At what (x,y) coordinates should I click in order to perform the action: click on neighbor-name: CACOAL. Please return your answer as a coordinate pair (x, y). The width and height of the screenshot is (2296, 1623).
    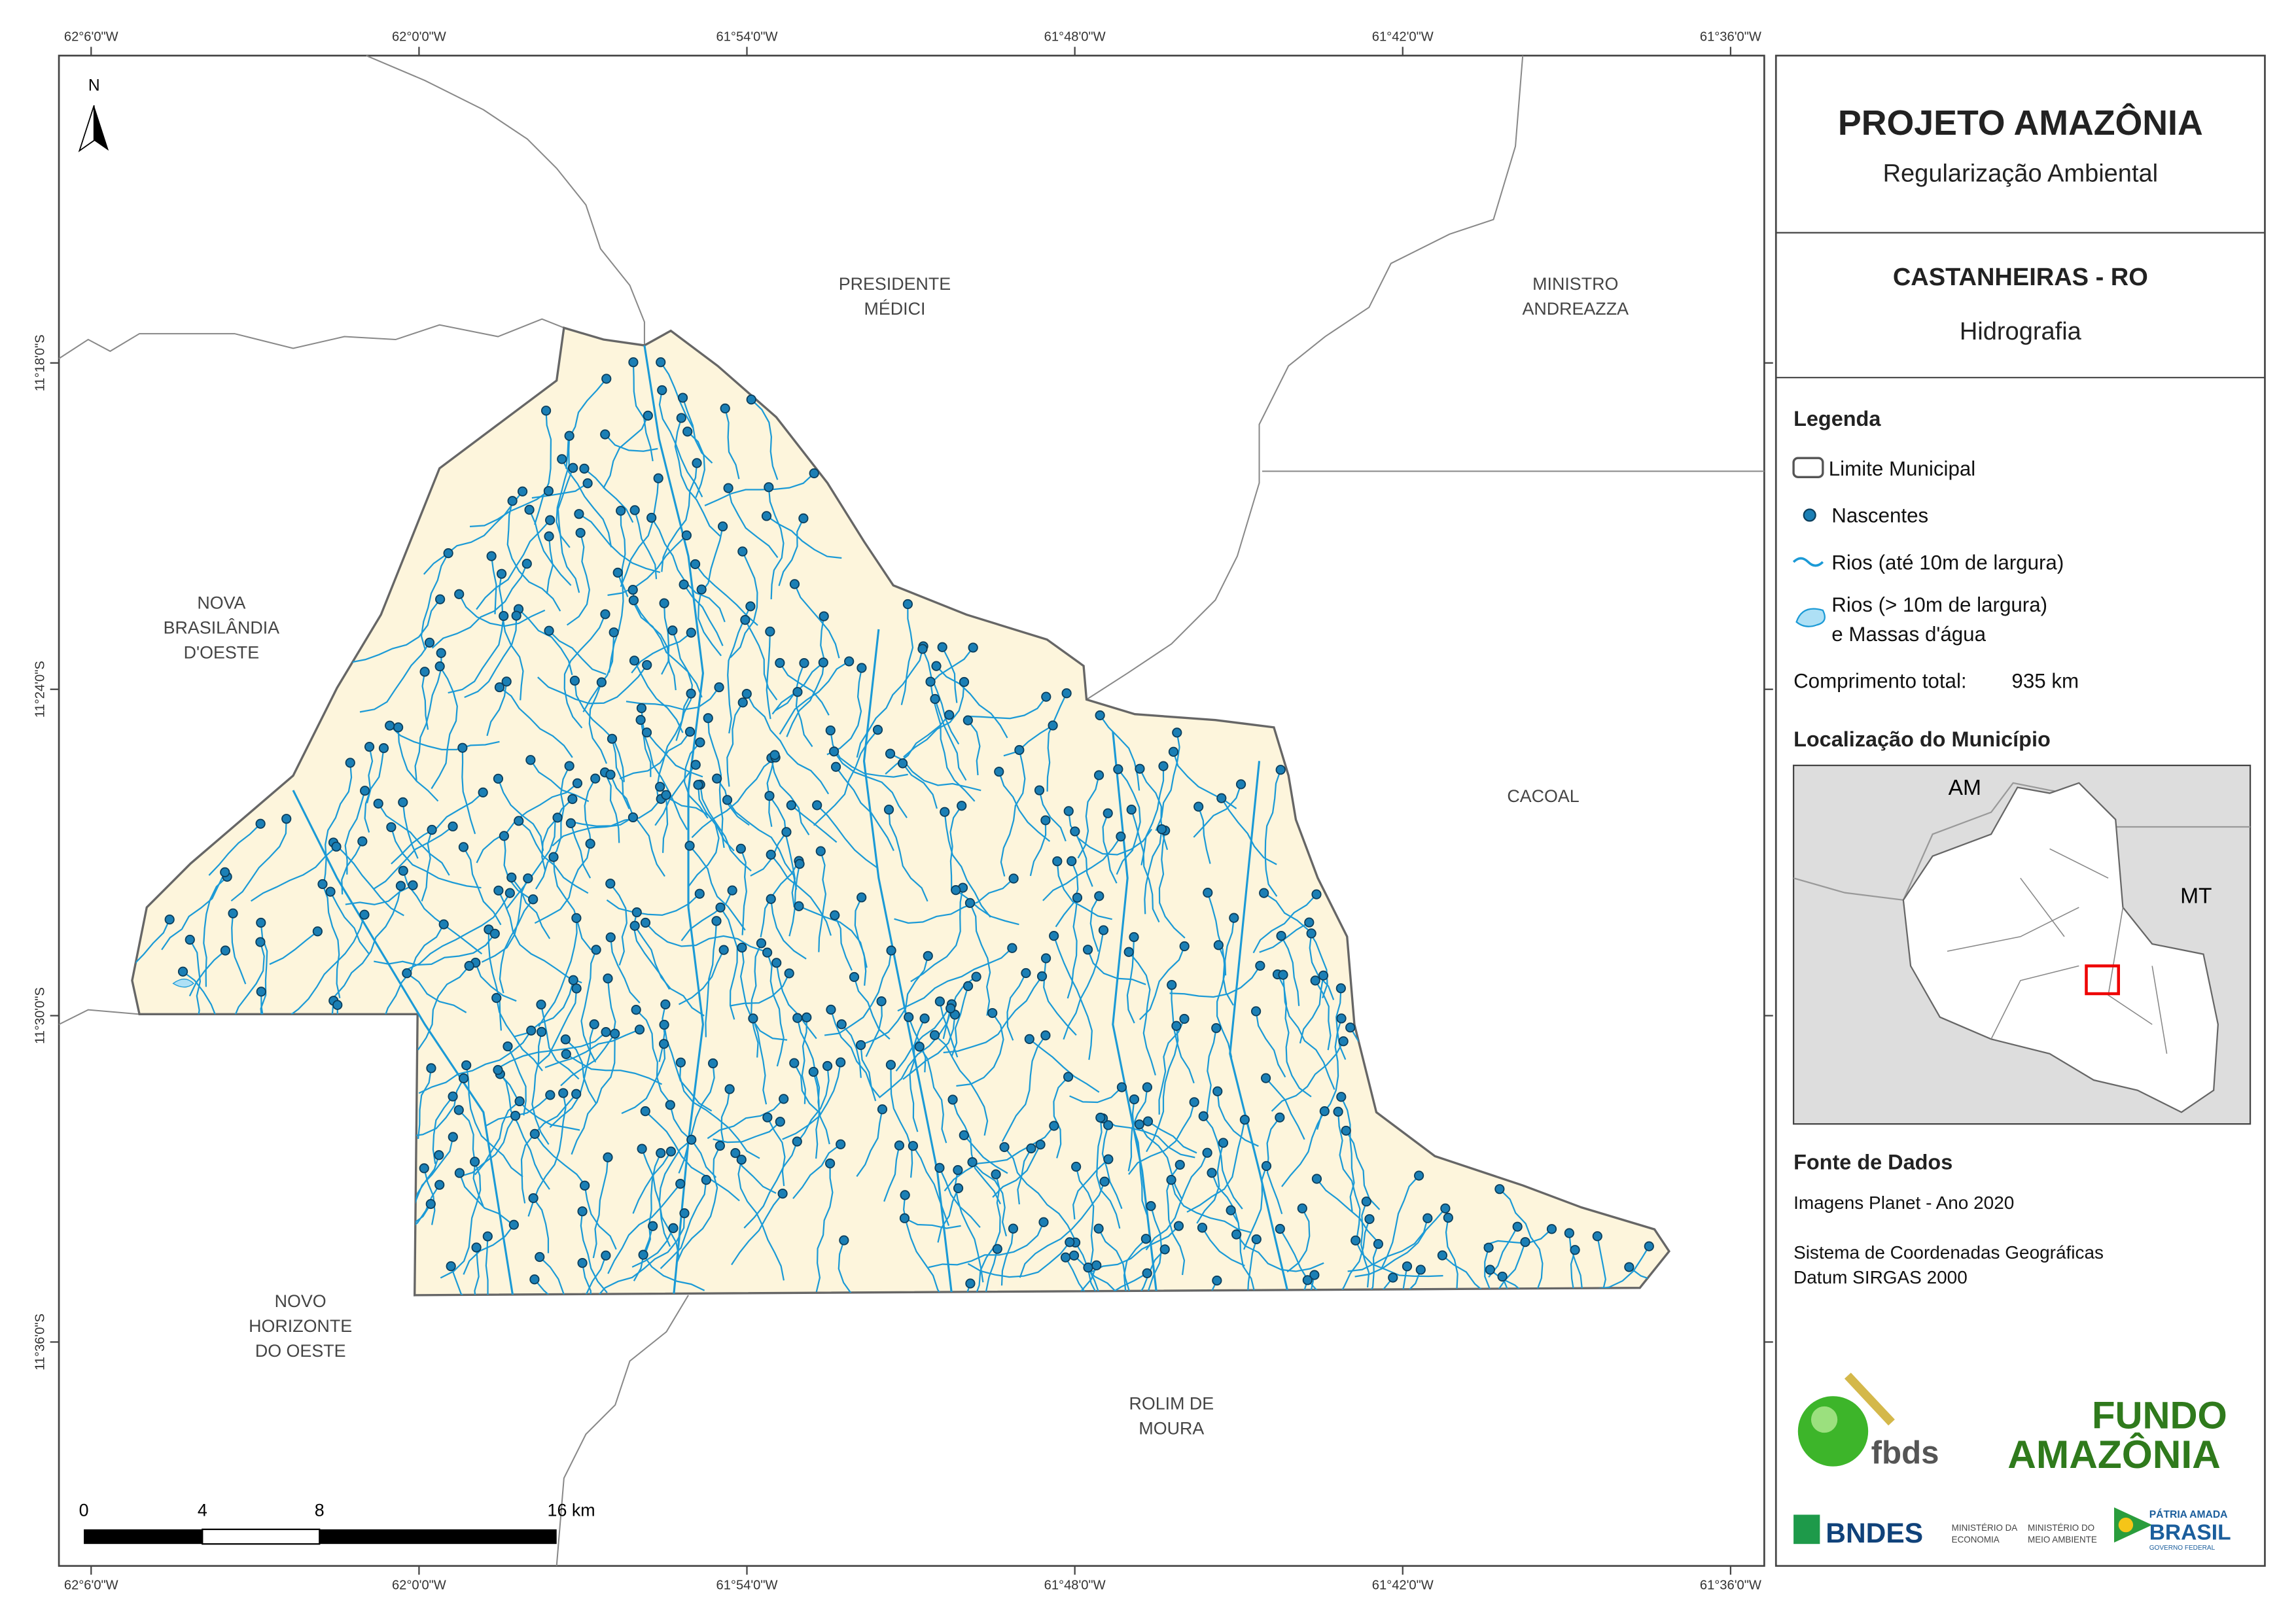
    Looking at the image, I should click on (1543, 796).